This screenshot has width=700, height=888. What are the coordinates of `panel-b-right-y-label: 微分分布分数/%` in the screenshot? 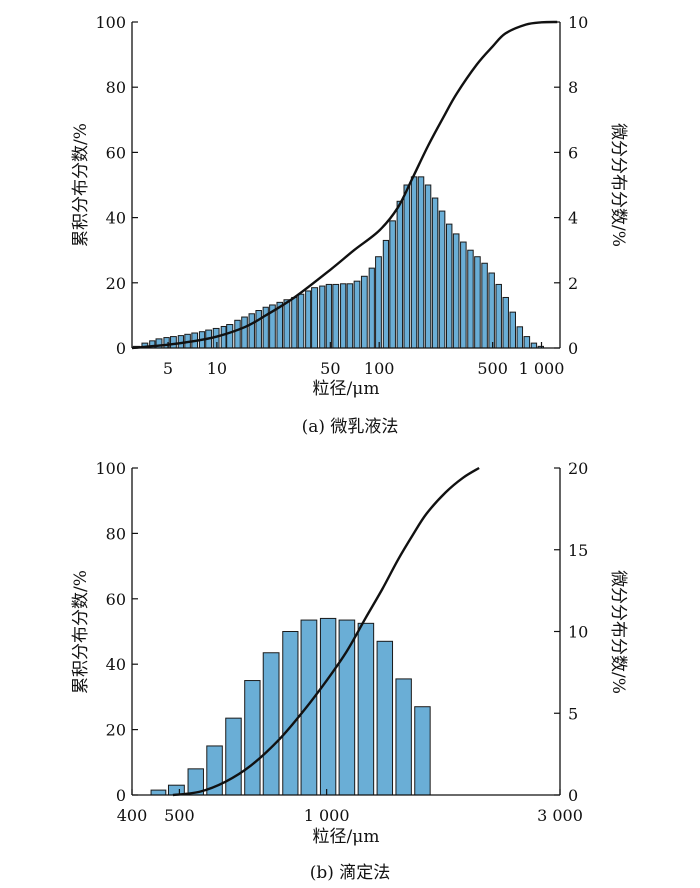 It's located at (618, 632).